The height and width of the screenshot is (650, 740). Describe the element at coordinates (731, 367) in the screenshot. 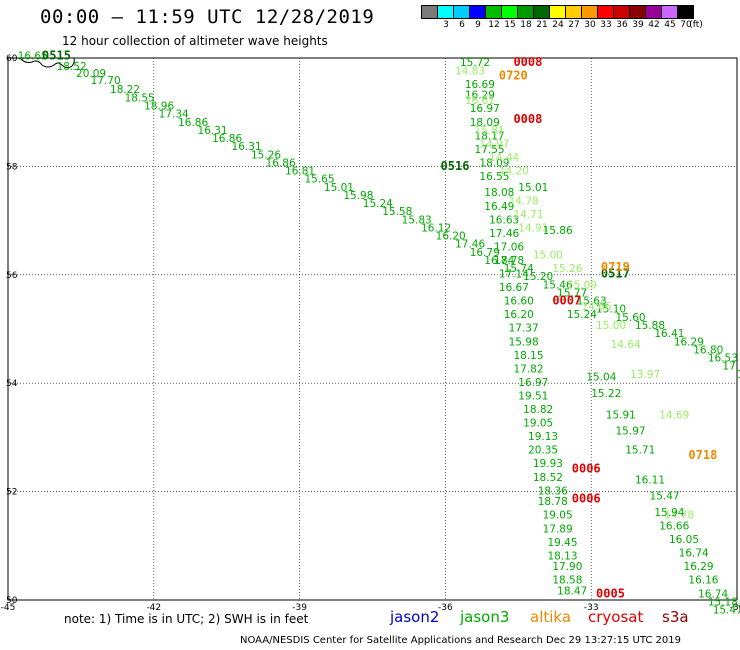

I see `wave-height-value: 17.64` at that location.